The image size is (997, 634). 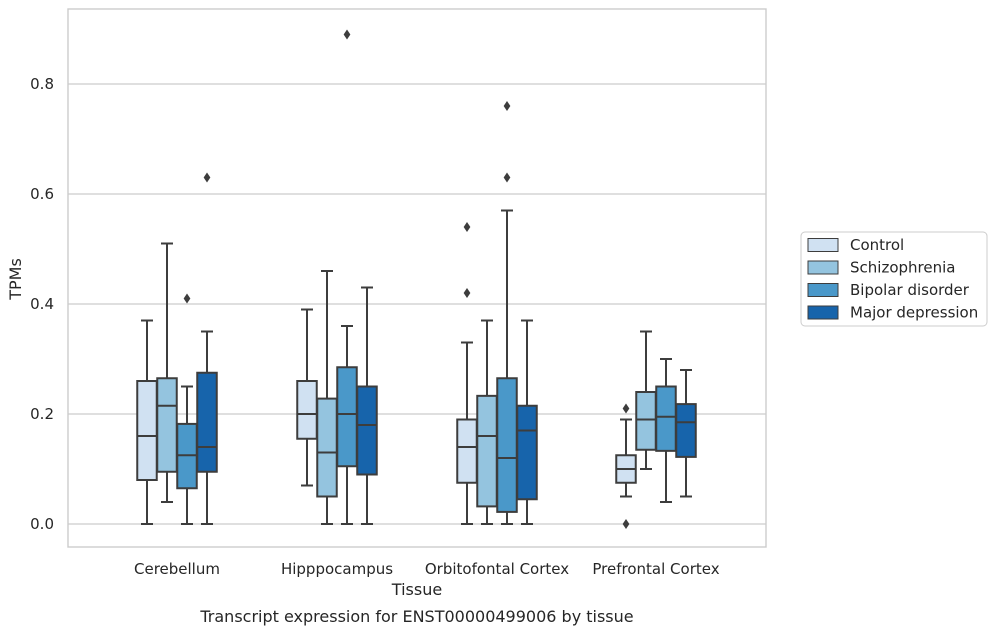 I want to click on legend-label: Control, so click(x=877, y=245).